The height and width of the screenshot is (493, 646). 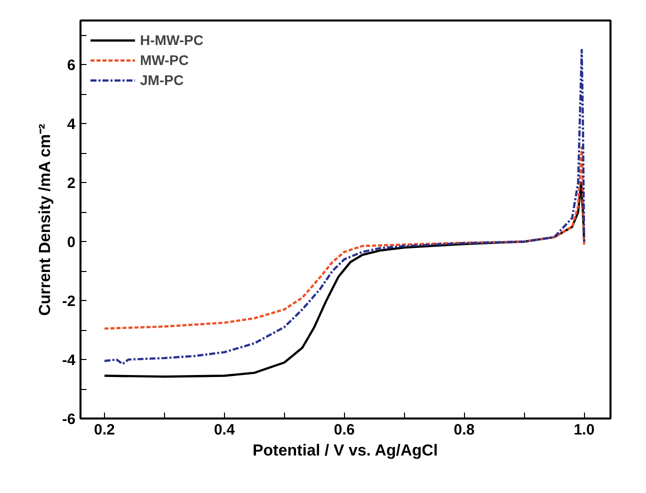 What do you see at coordinates (164, 60) in the screenshot?
I see `legend-label: MW-PC` at bounding box center [164, 60].